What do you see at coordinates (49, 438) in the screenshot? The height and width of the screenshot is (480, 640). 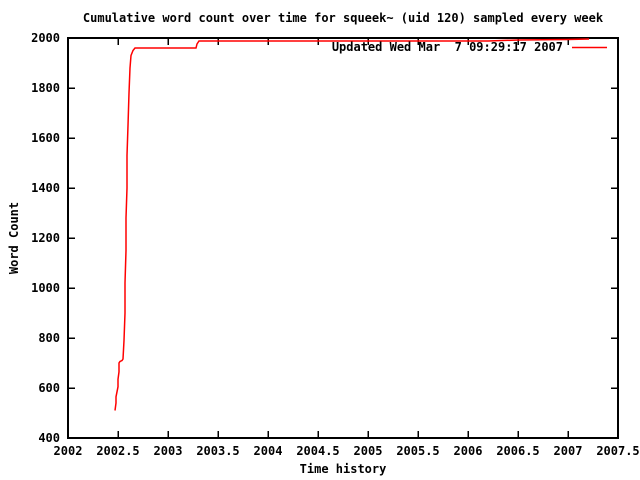 I see `y-tick-label-400: 400` at bounding box center [49, 438].